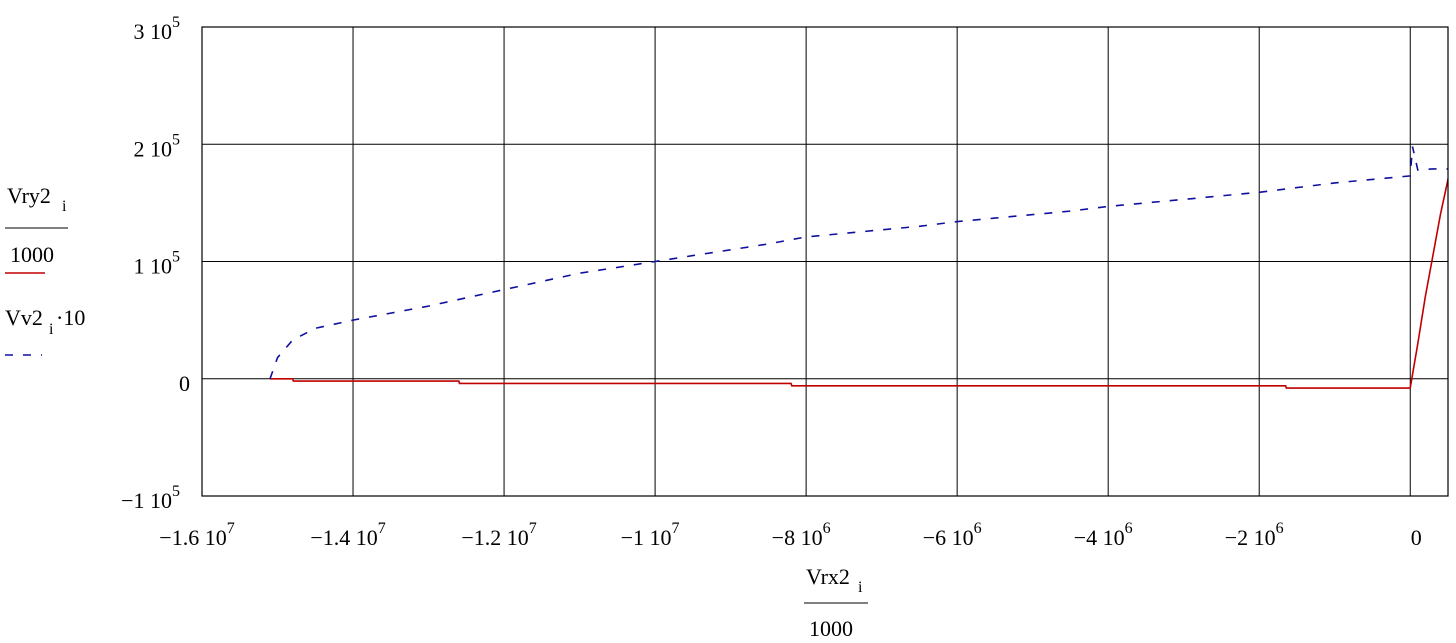  I want to click on y-tick-label: 2 105, so click(157, 146).